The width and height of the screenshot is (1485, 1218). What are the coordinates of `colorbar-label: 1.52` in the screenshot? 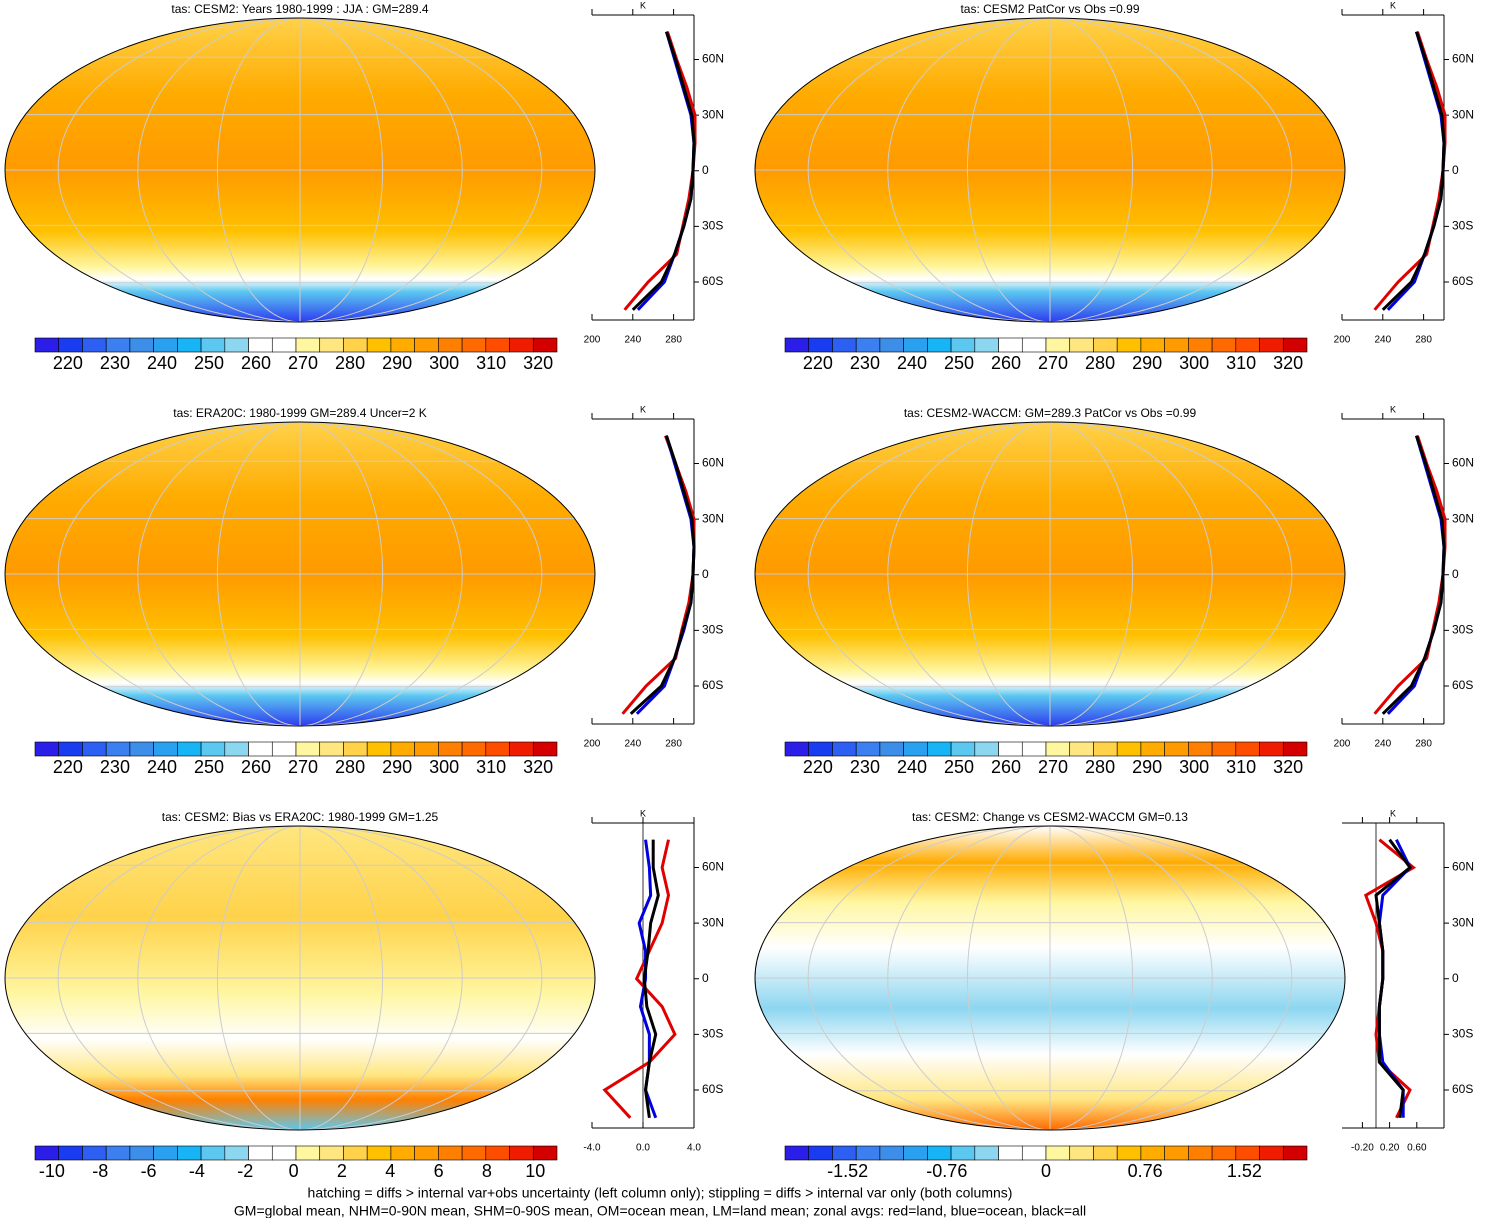 It's located at (1244, 1171).